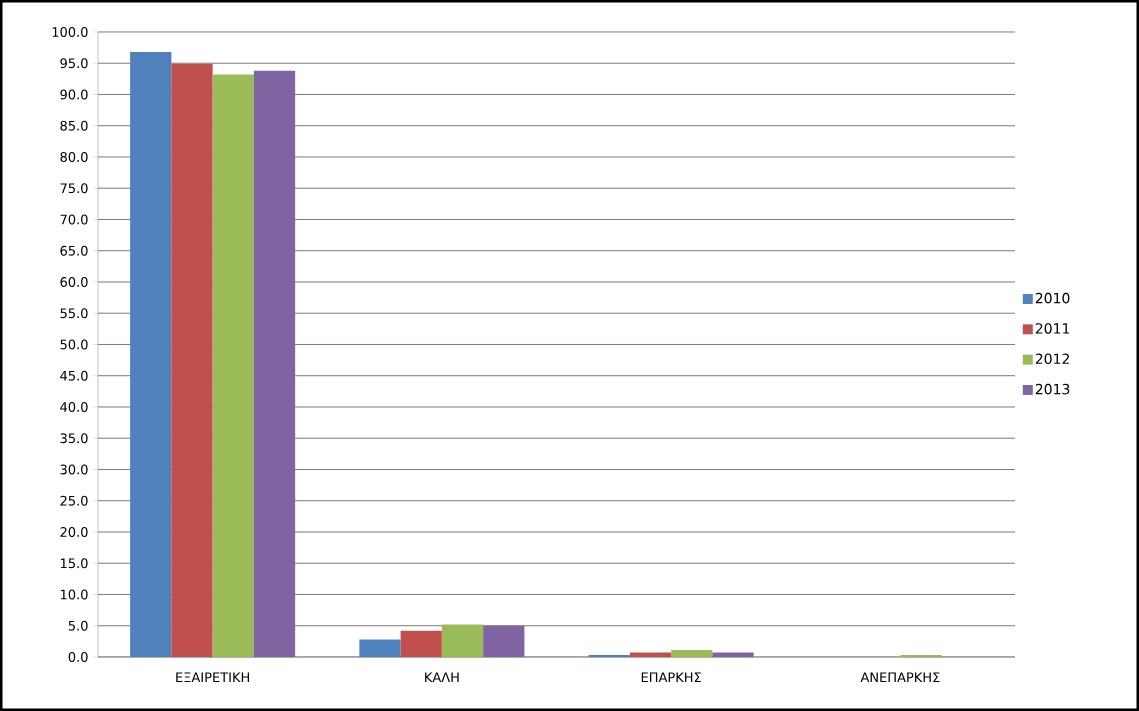  What do you see at coordinates (74, 250) in the screenshot?
I see `y-tick-label: 65.0` at bounding box center [74, 250].